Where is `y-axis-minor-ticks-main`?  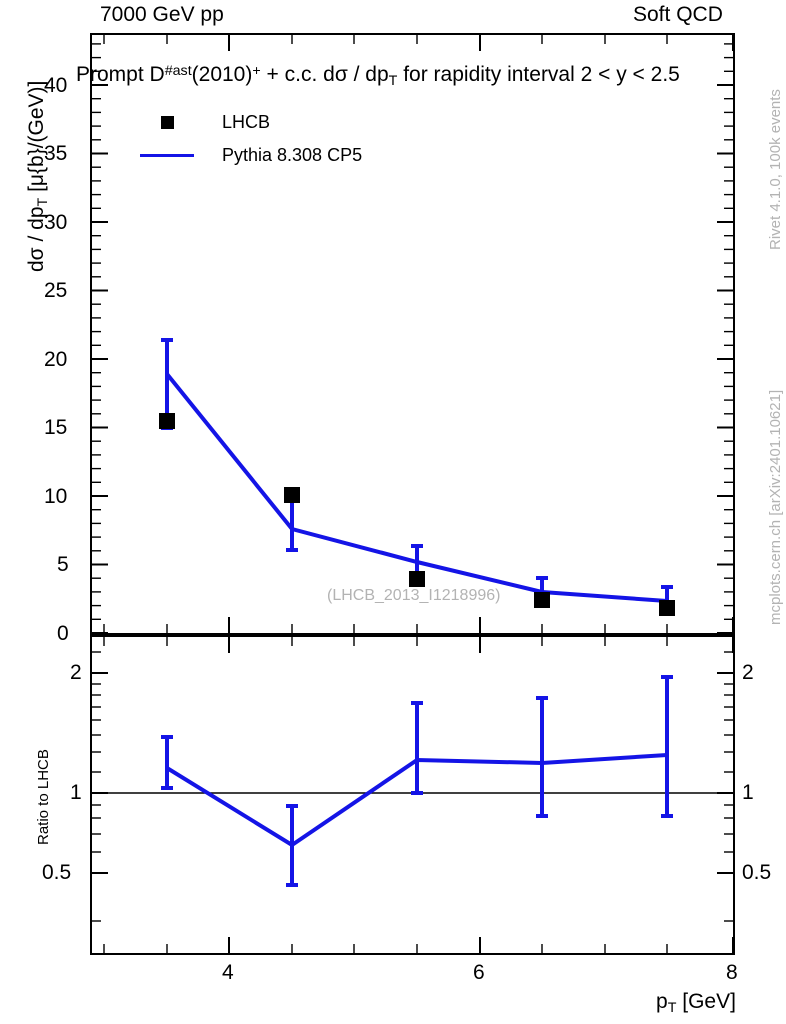
y-axis-minor-ticks-main is located at coordinates (96, 331).